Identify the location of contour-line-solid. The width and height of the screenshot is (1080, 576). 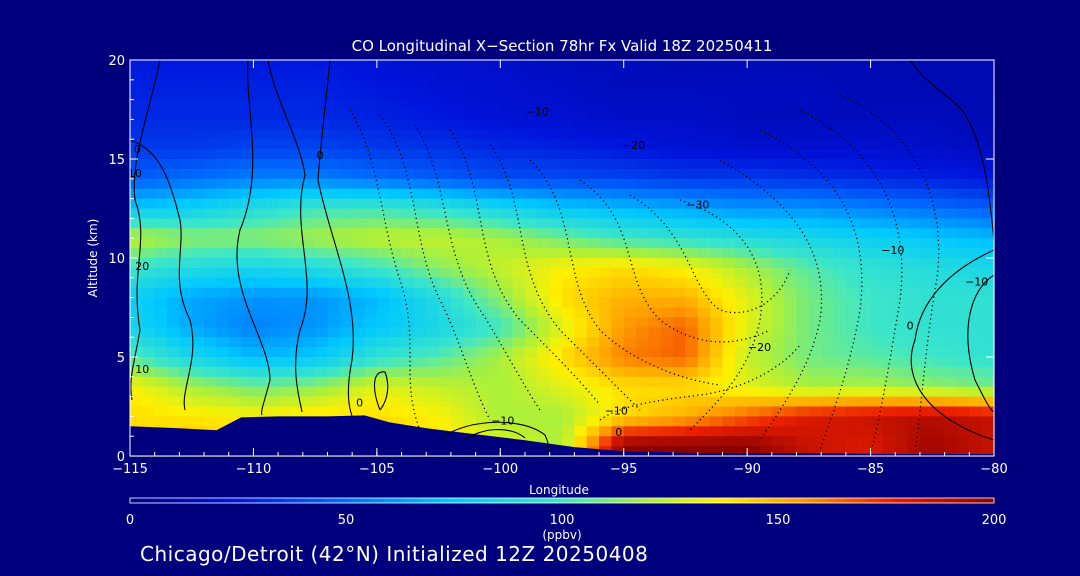
(287, 236).